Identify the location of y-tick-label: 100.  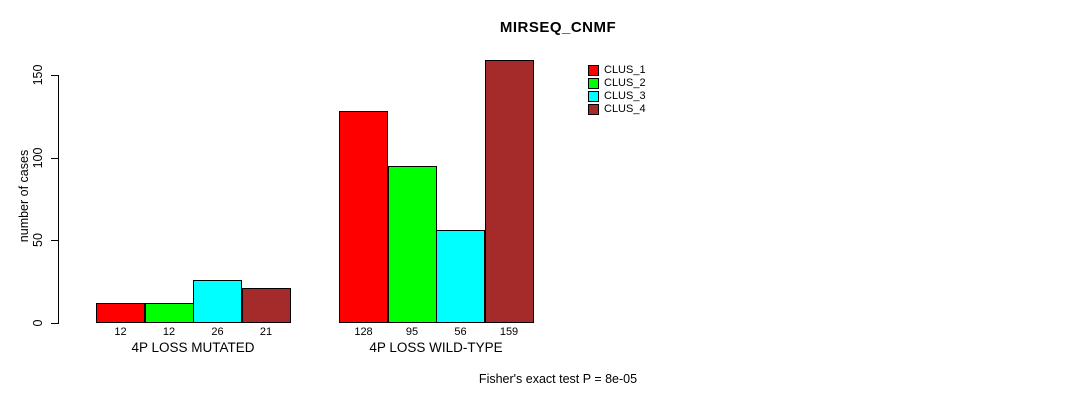
(38, 158).